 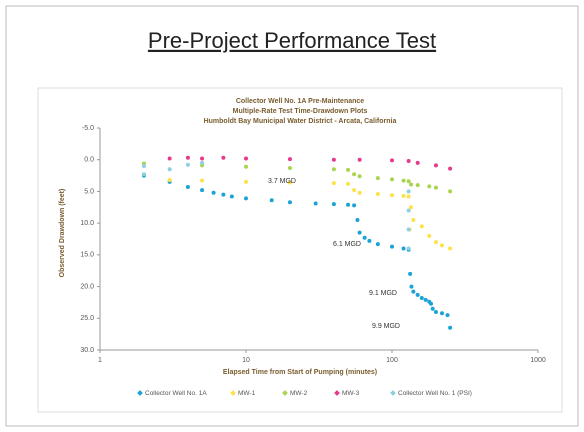 What do you see at coordinates (299, 393) in the screenshot?
I see `legend-label: MW-2` at bounding box center [299, 393].